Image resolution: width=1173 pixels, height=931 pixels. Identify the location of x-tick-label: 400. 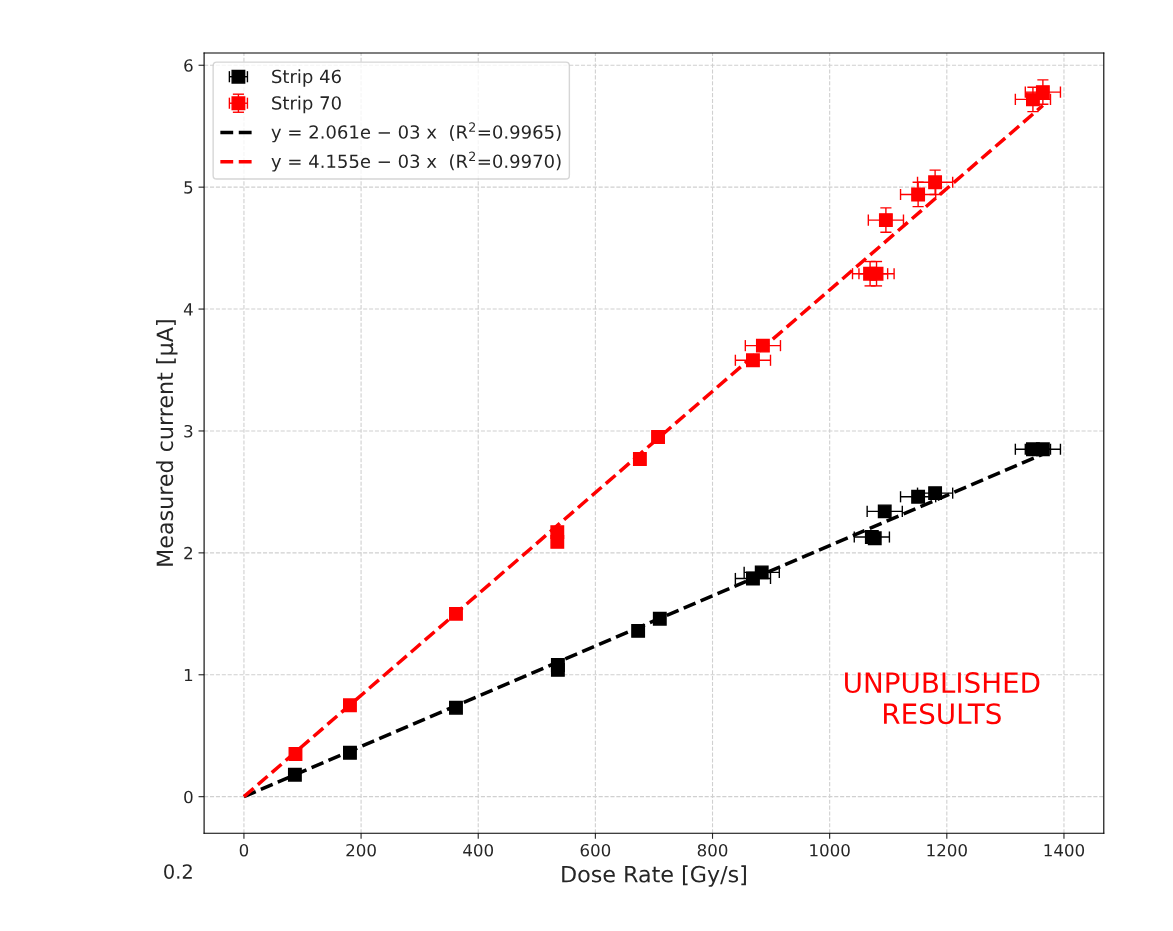
(478, 850).